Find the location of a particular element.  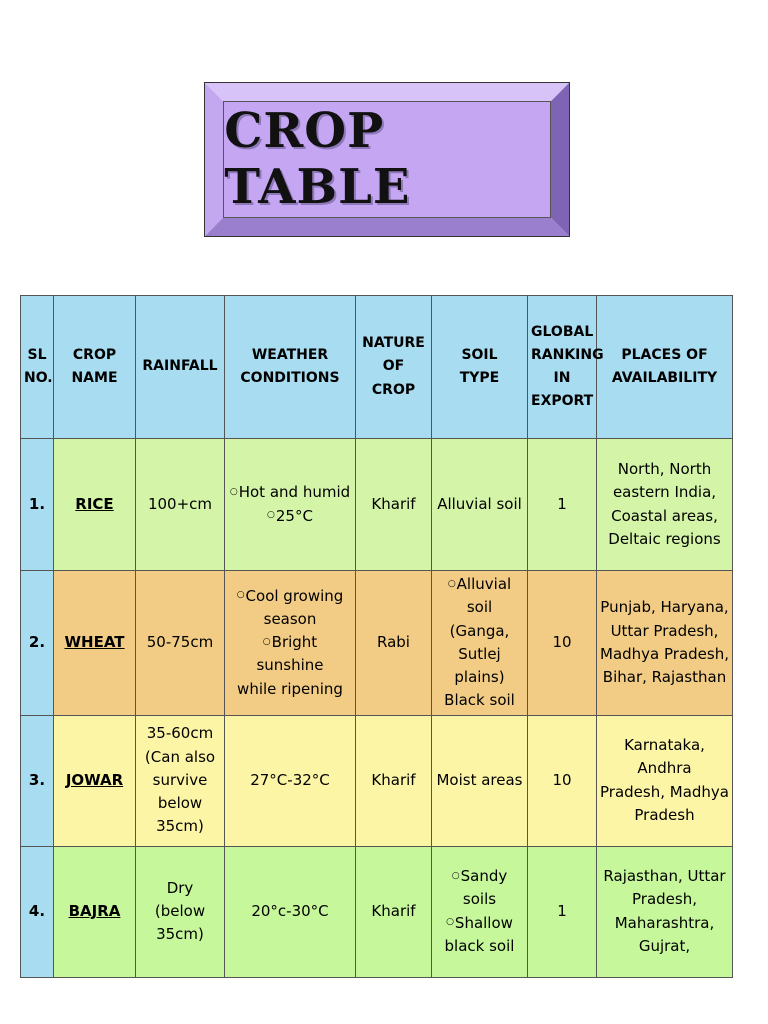

places-text: Pradesh is located at coordinates (664, 814).